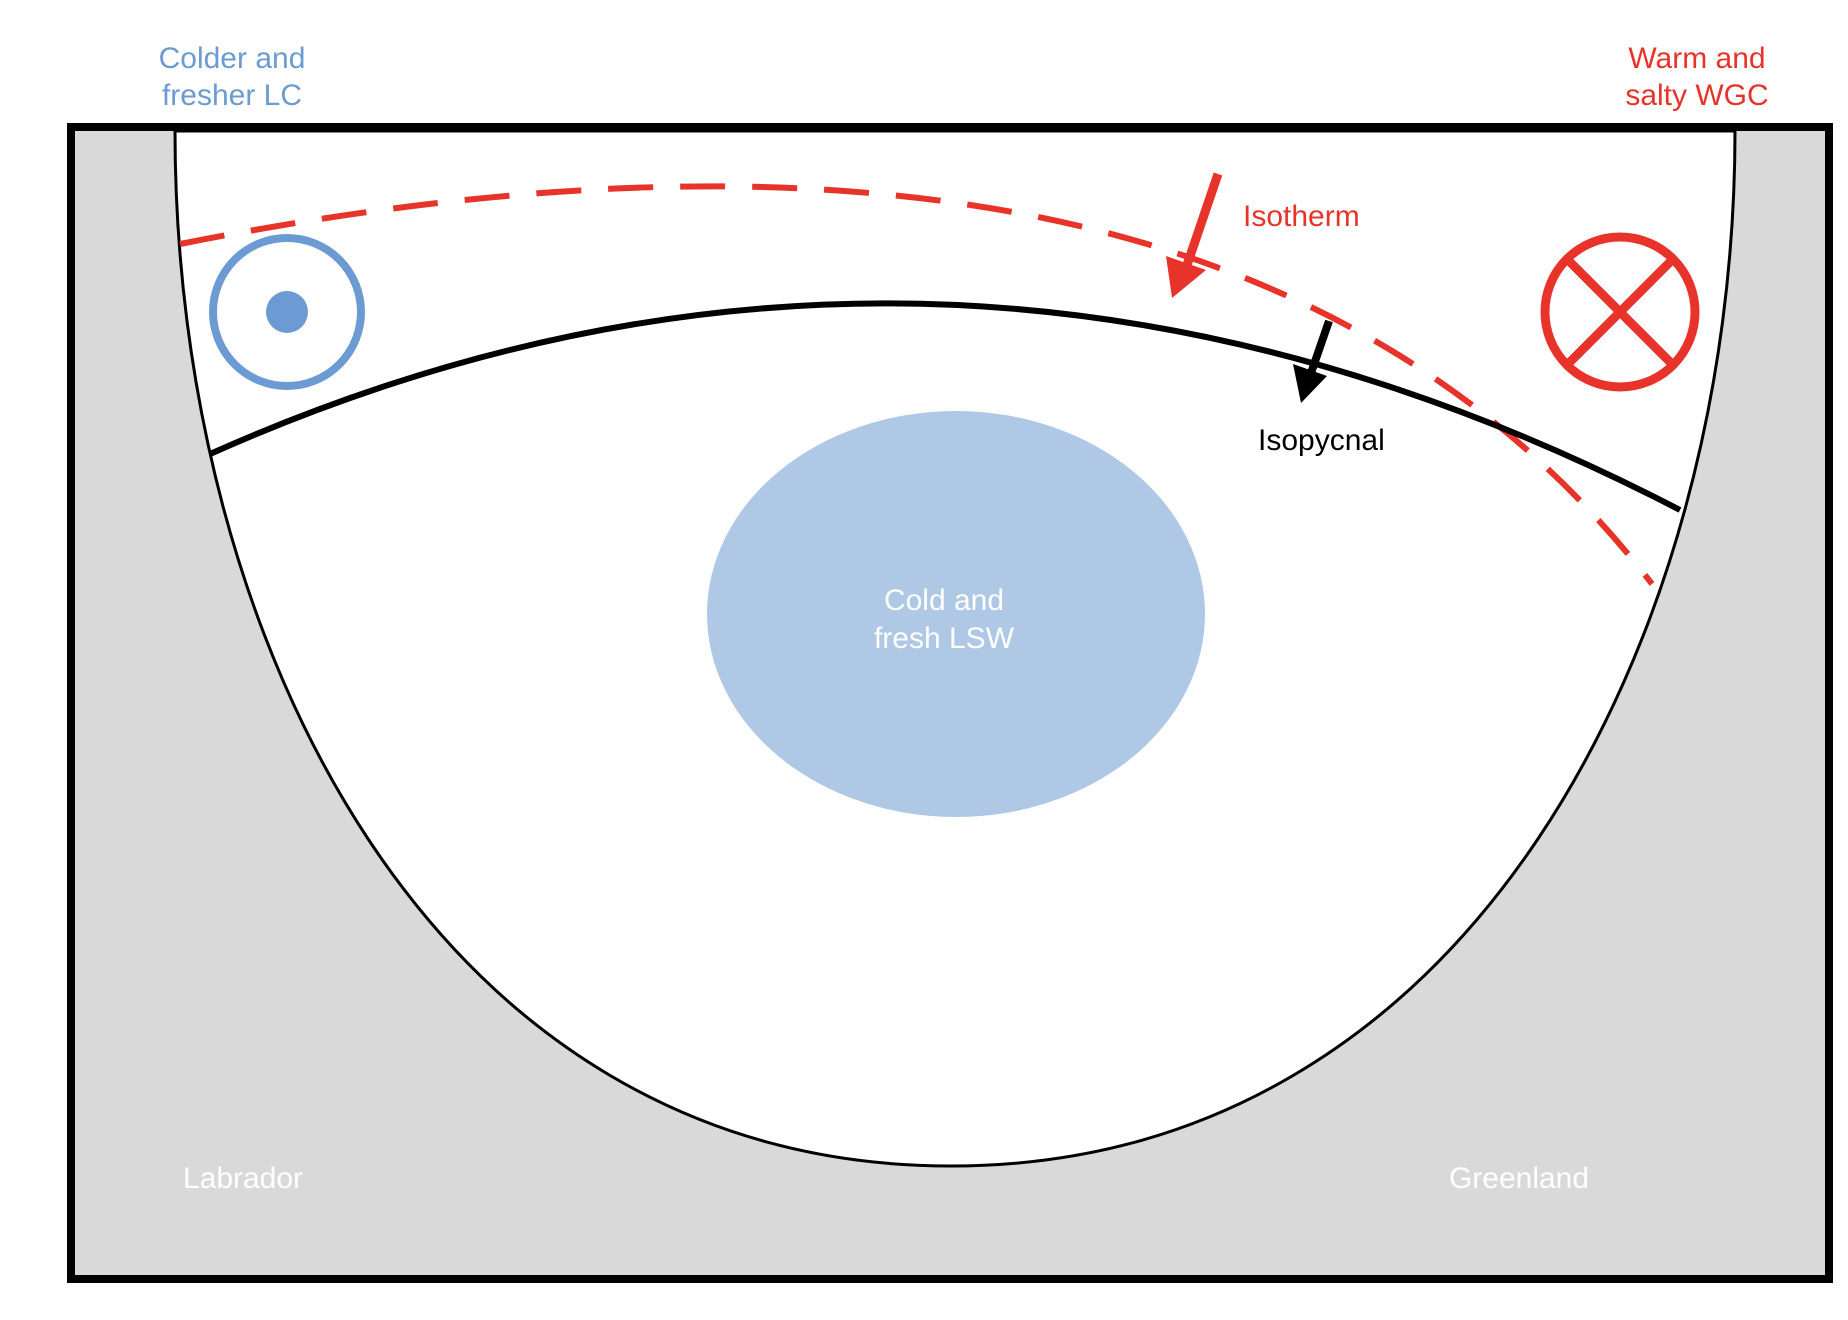  I want to click on isotherm-arrow-icon, so click(1194, 235).